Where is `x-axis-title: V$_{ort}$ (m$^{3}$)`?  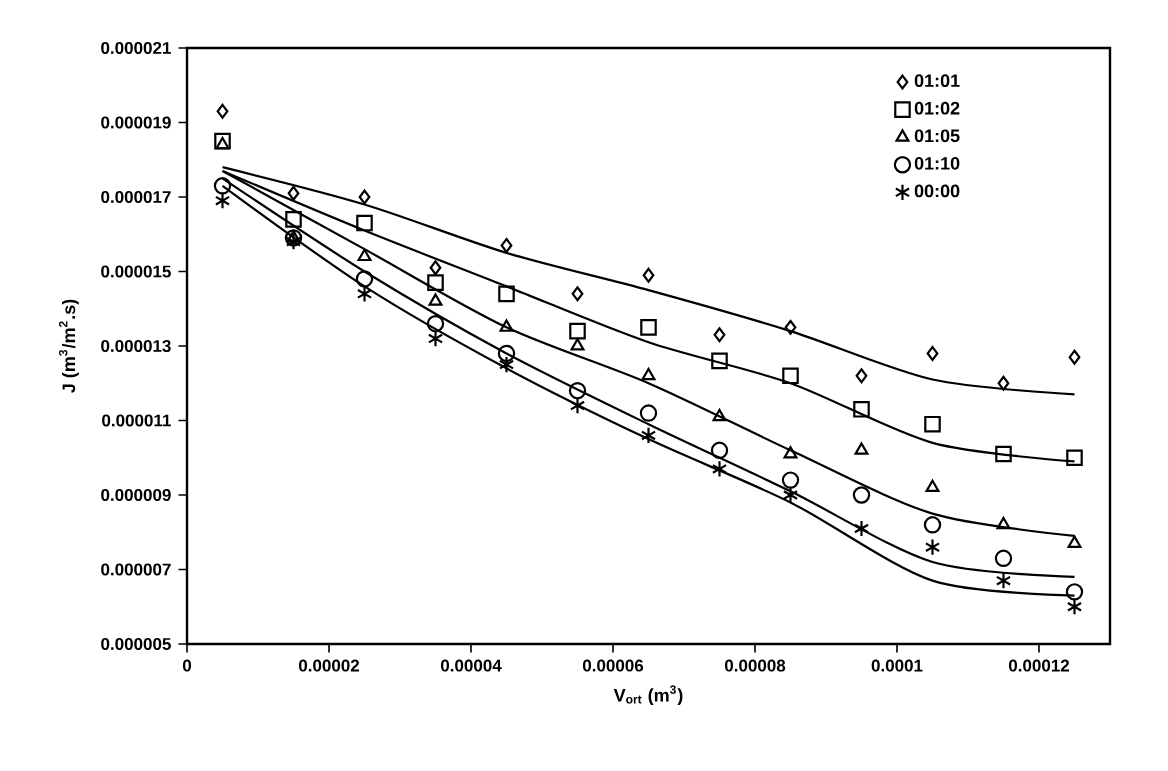
x-axis-title: V$_{ort}$ (m$^{3}$) is located at coordinates (648, 695).